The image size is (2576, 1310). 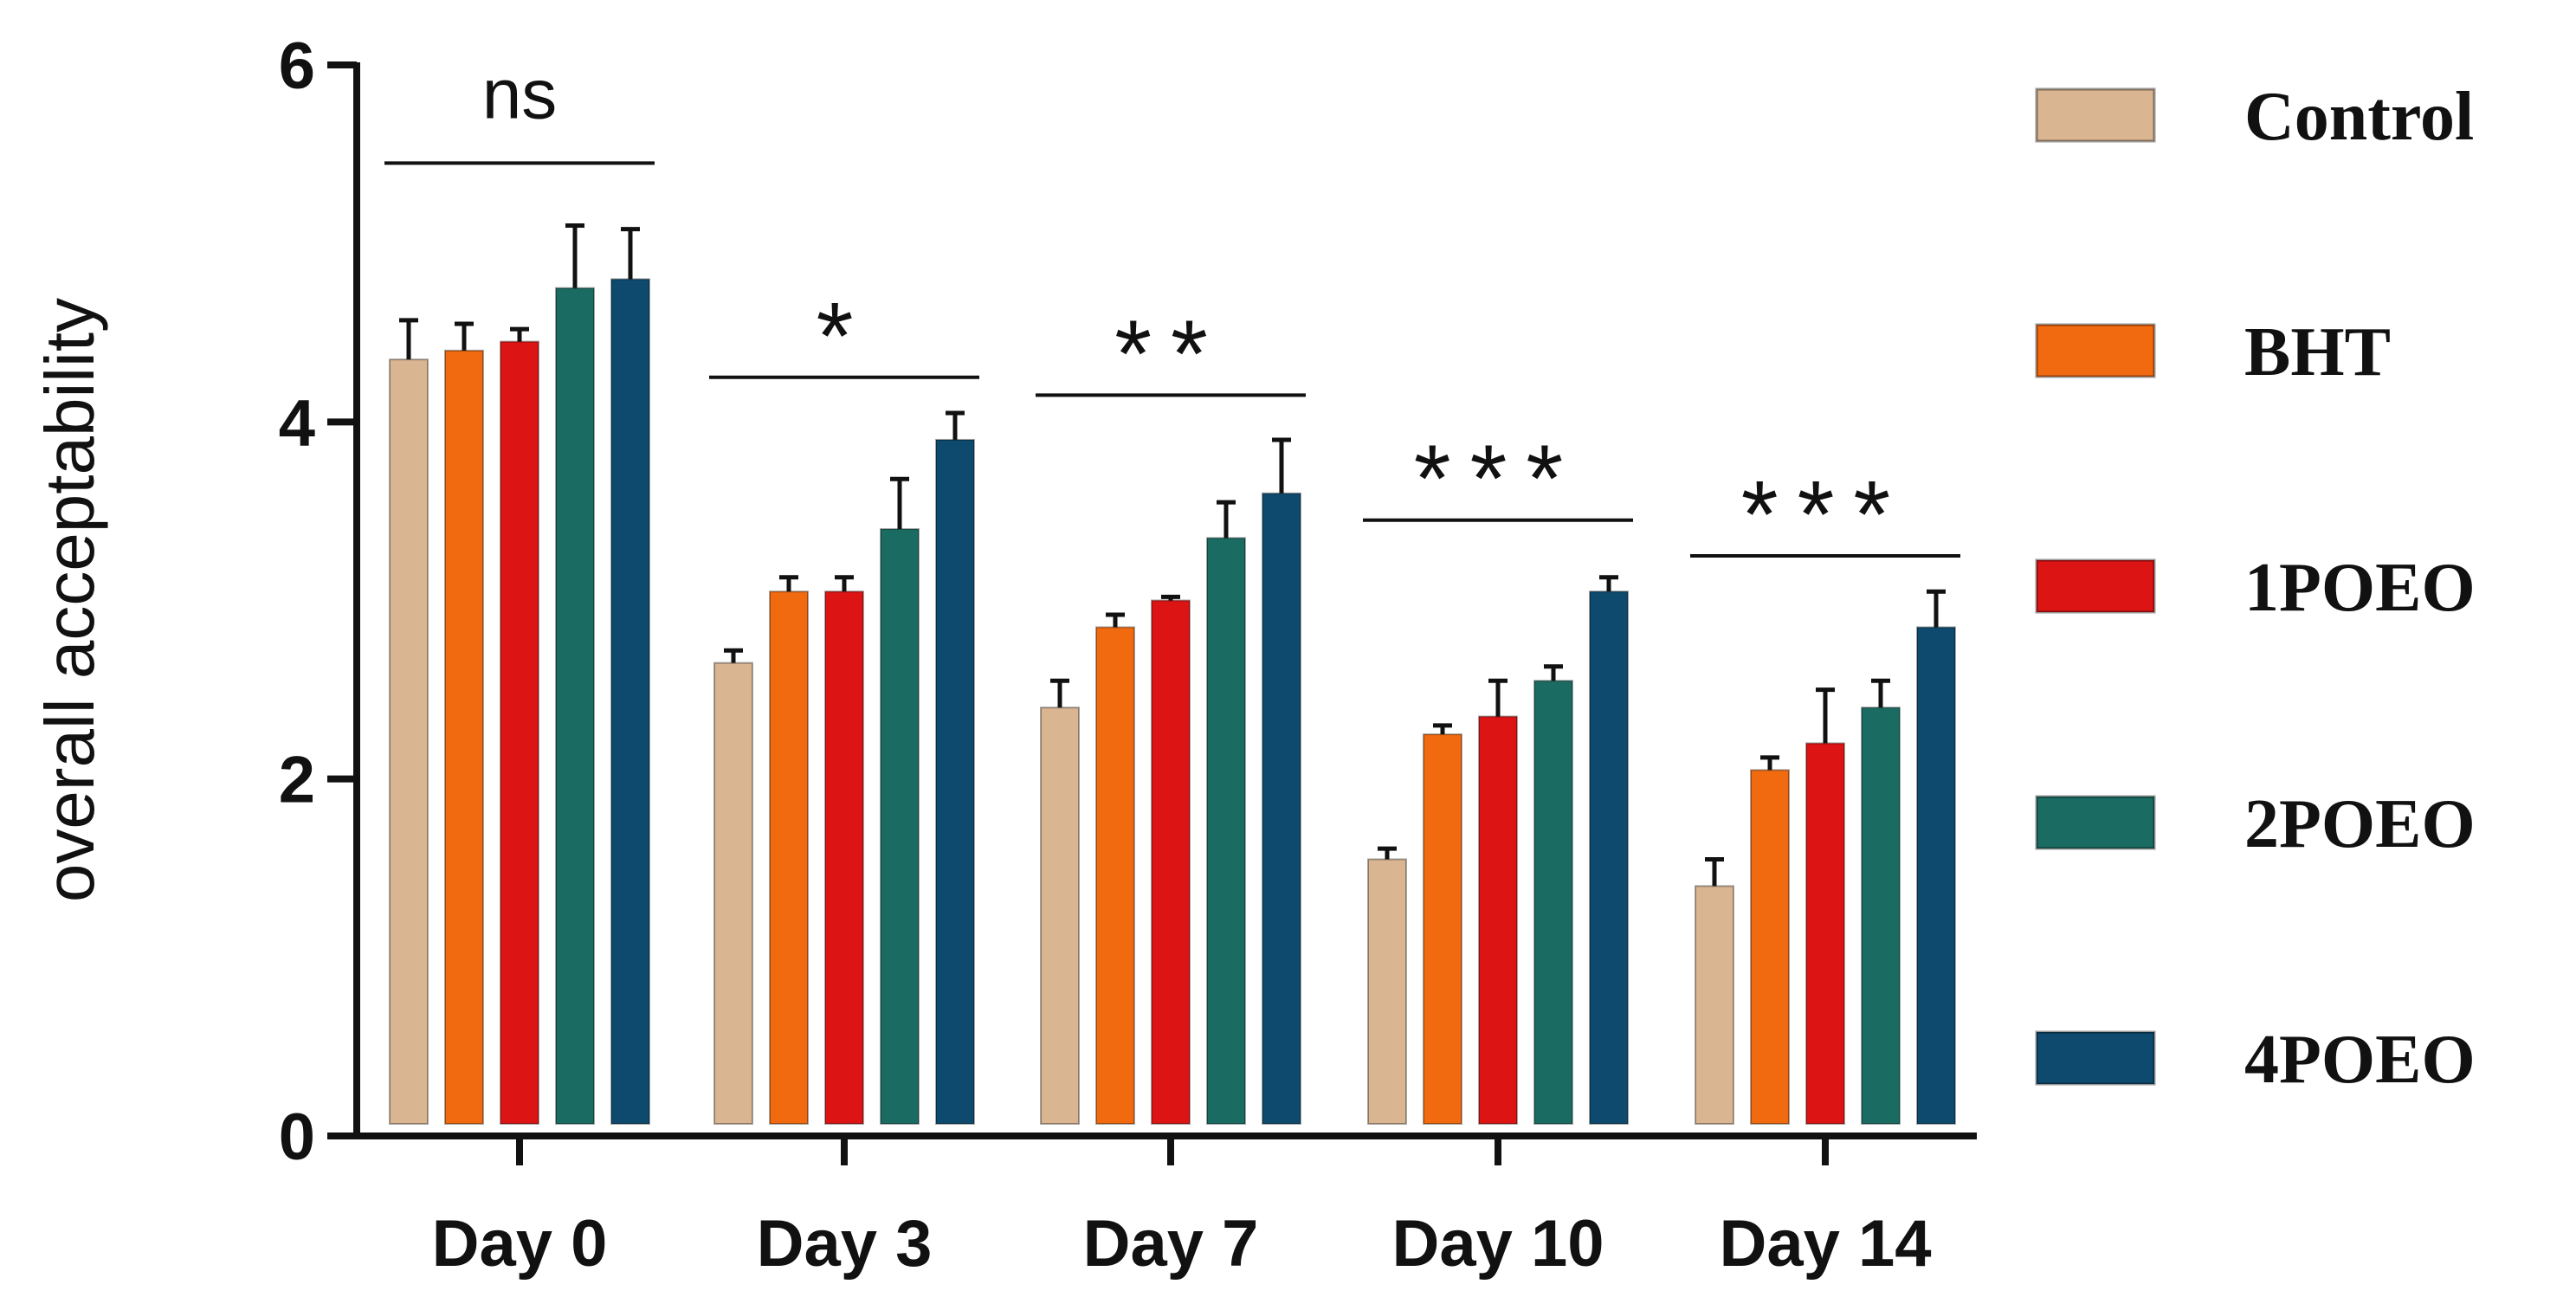 What do you see at coordinates (297, 66) in the screenshot?
I see `y-tick-label: 6` at bounding box center [297, 66].